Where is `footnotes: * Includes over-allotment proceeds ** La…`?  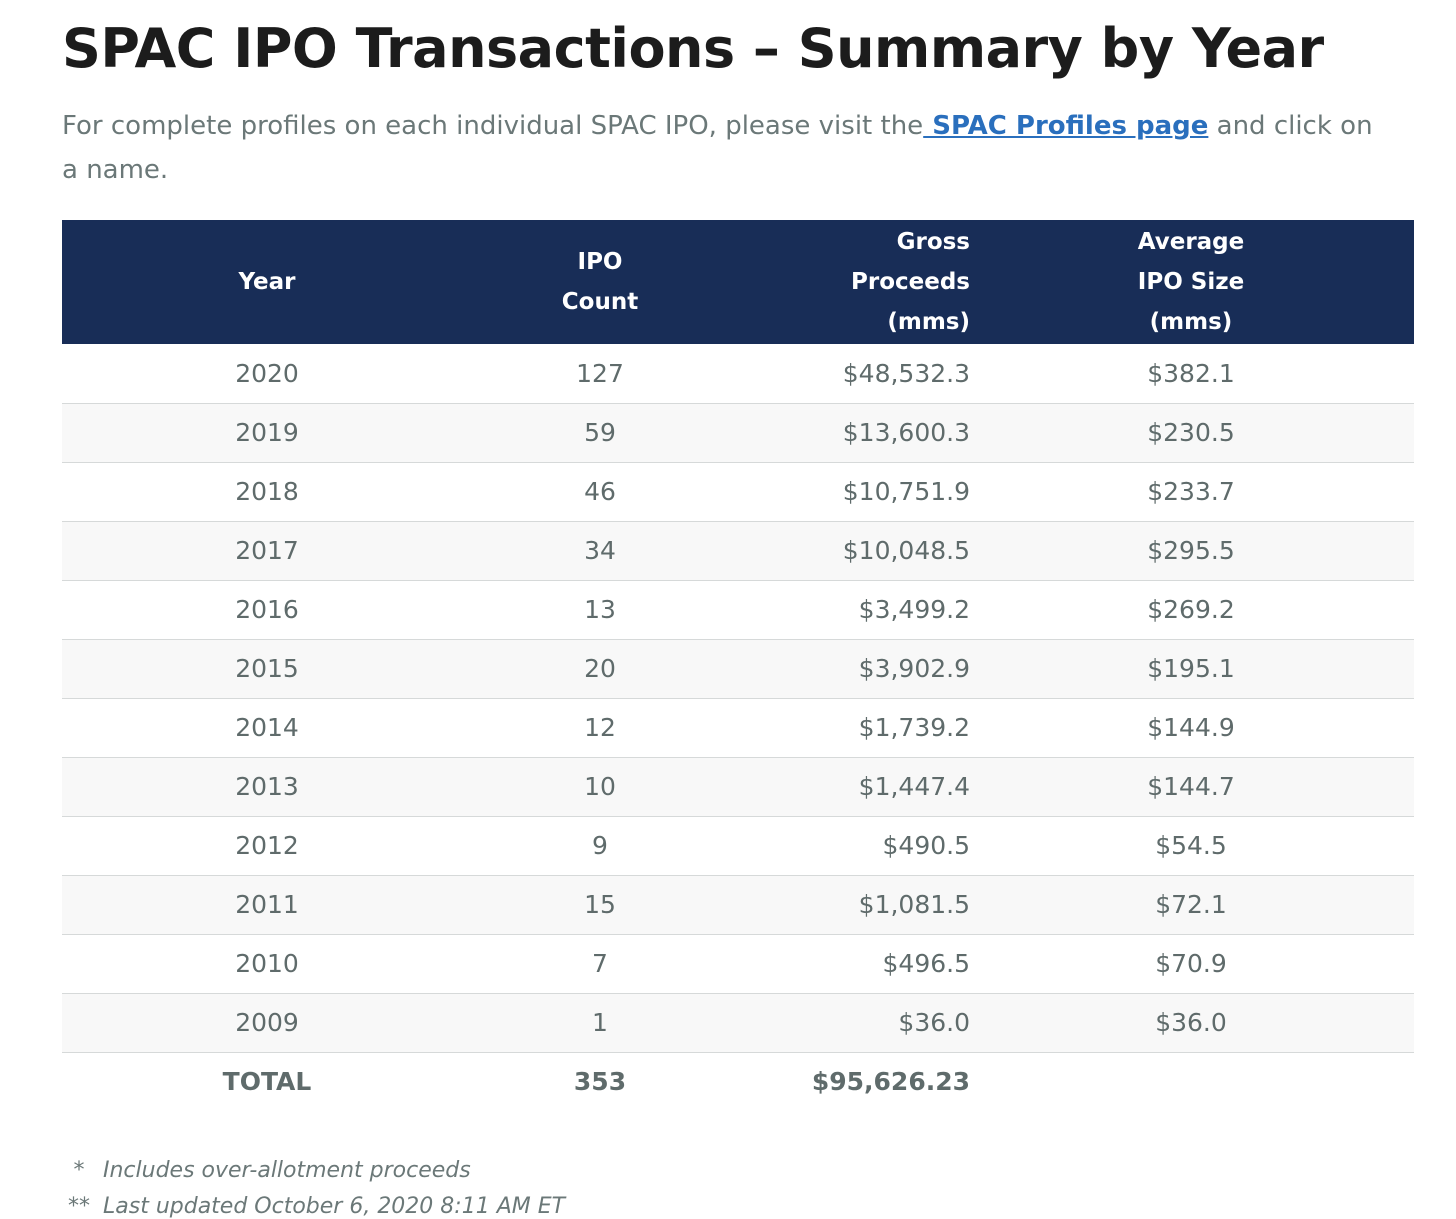
footnotes: * Includes over-allotment proceeds ** La… is located at coordinates (730, 1186).